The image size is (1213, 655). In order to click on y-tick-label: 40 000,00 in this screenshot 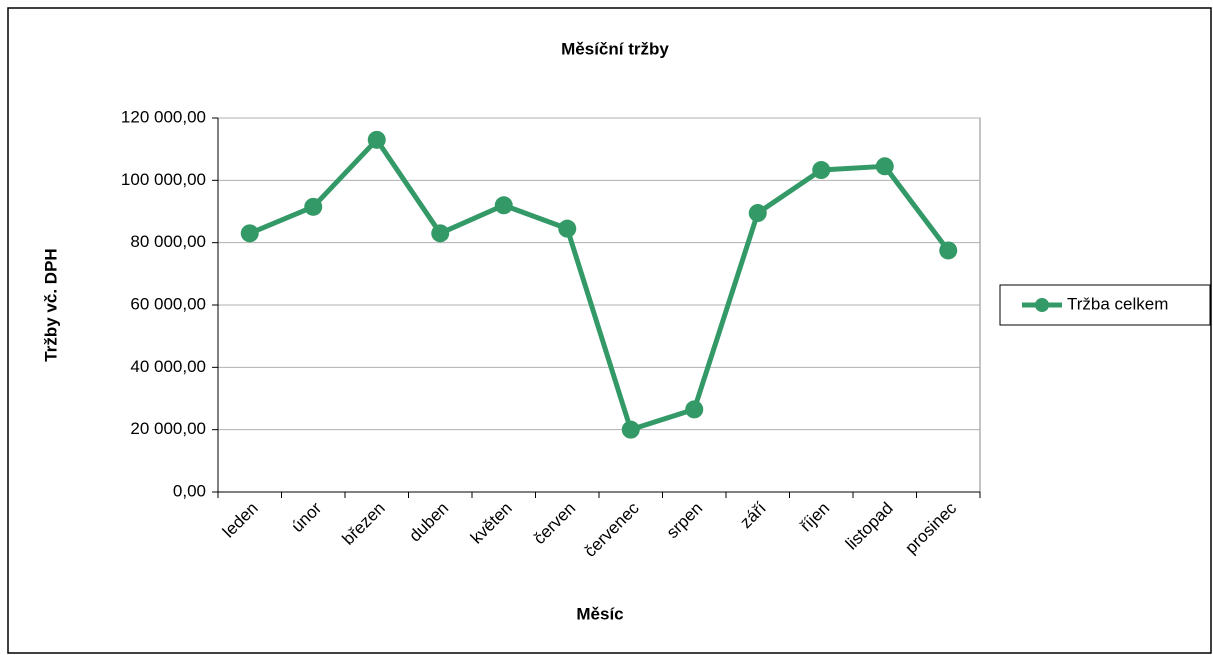, I will do `click(168, 366)`.